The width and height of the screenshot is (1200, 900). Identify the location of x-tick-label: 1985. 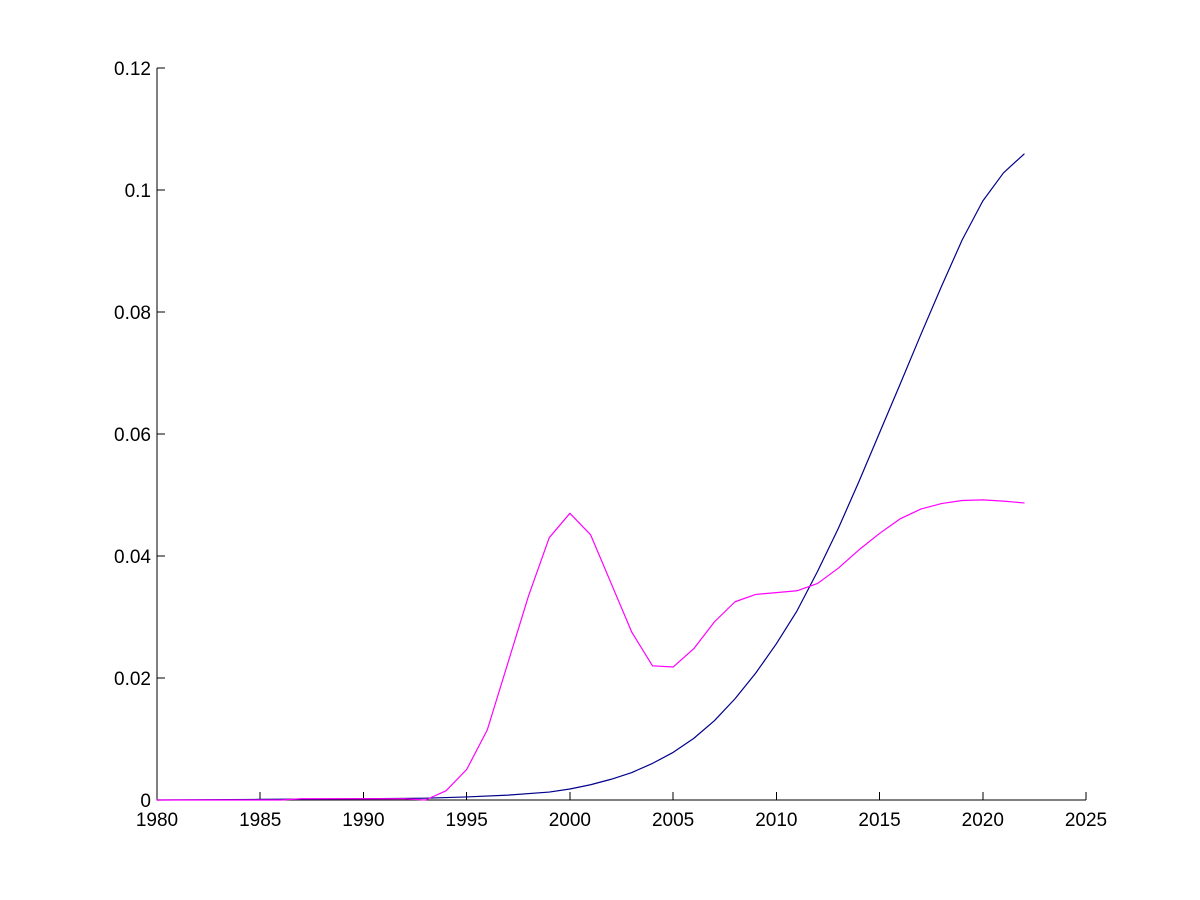
(260, 820).